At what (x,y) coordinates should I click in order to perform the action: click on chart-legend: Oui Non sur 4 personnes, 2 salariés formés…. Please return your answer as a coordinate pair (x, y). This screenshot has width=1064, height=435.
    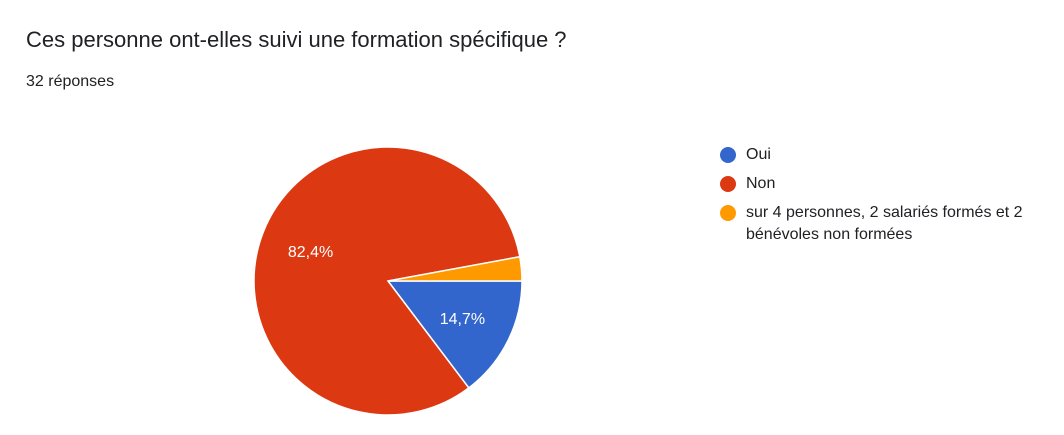
    Looking at the image, I should click on (890, 198).